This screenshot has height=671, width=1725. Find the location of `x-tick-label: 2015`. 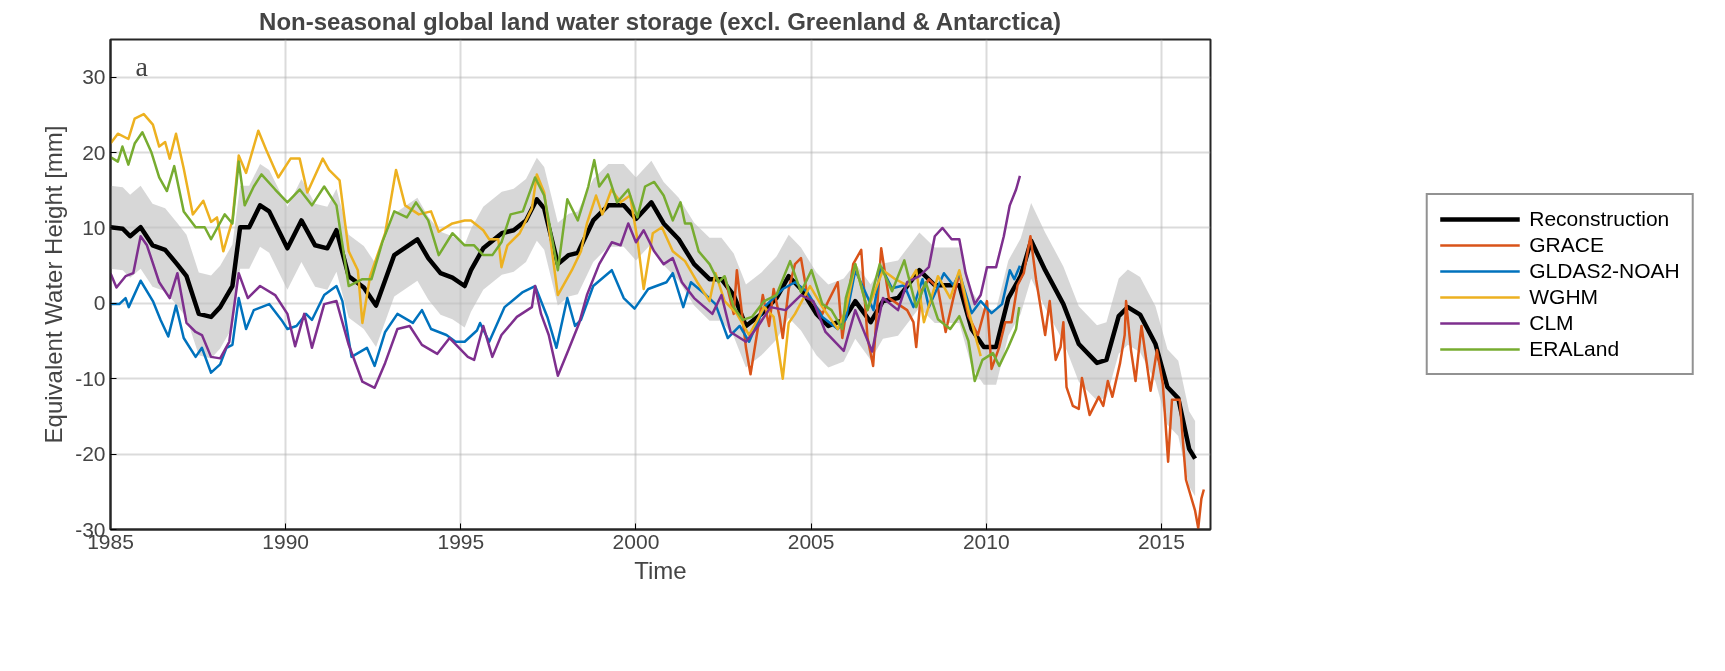

x-tick-label: 2015 is located at coordinates (1161, 541).